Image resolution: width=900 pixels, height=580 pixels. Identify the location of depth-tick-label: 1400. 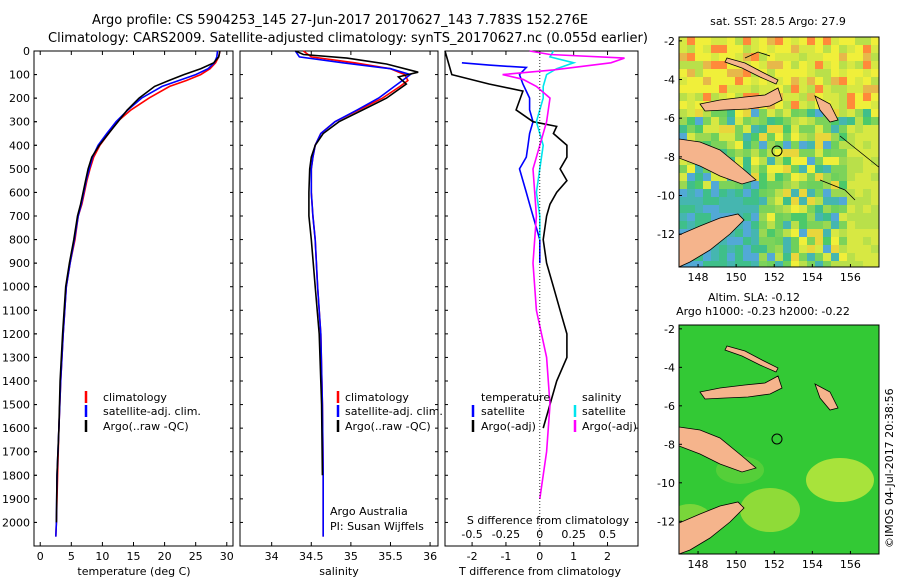
(16, 381).